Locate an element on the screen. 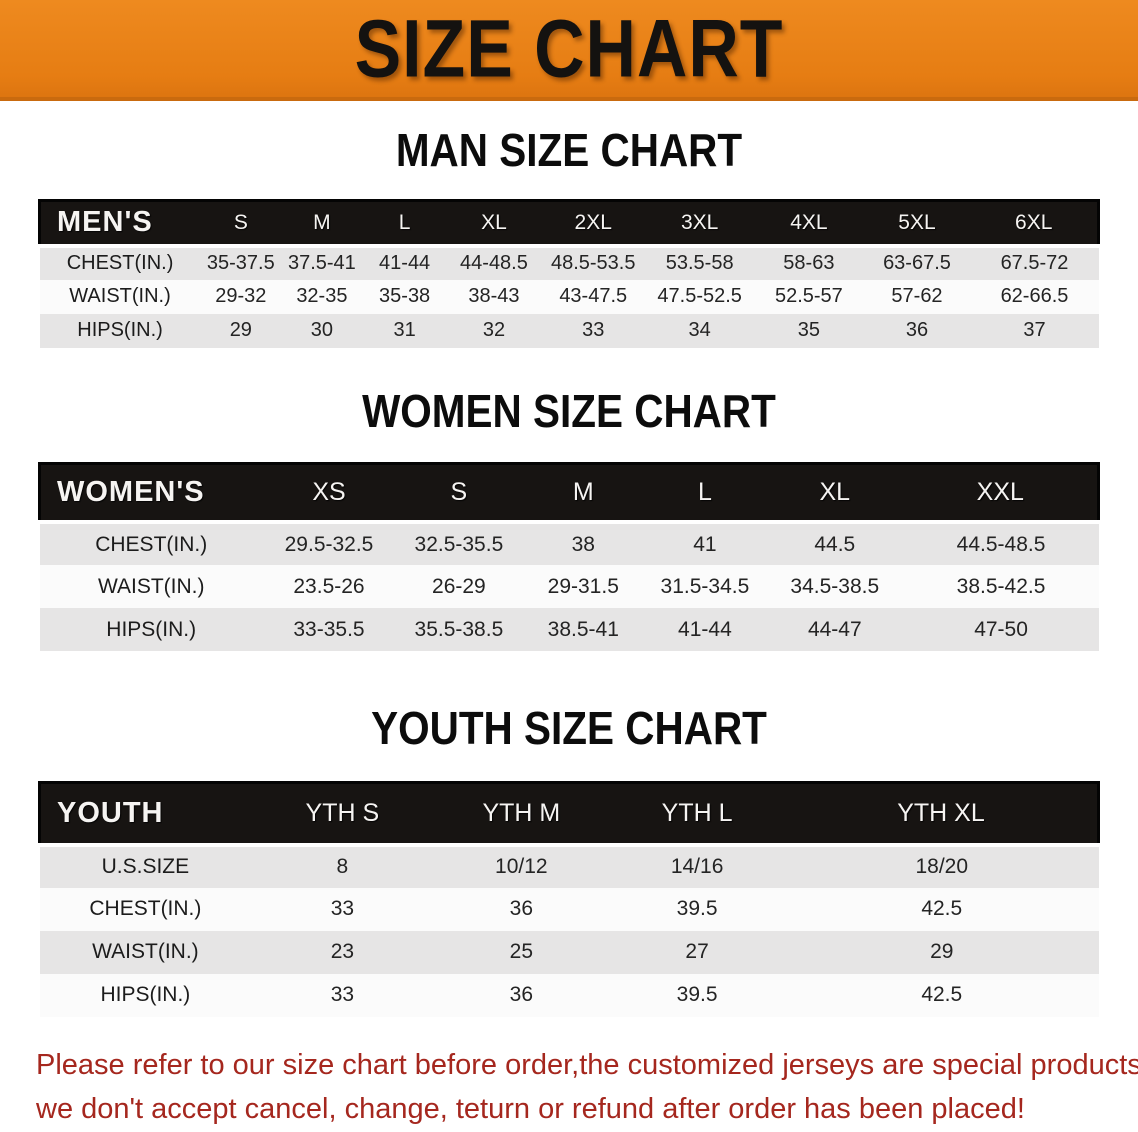 The height and width of the screenshot is (1132, 1138). table-title-cell: WOMEN'S is located at coordinates (150, 492).